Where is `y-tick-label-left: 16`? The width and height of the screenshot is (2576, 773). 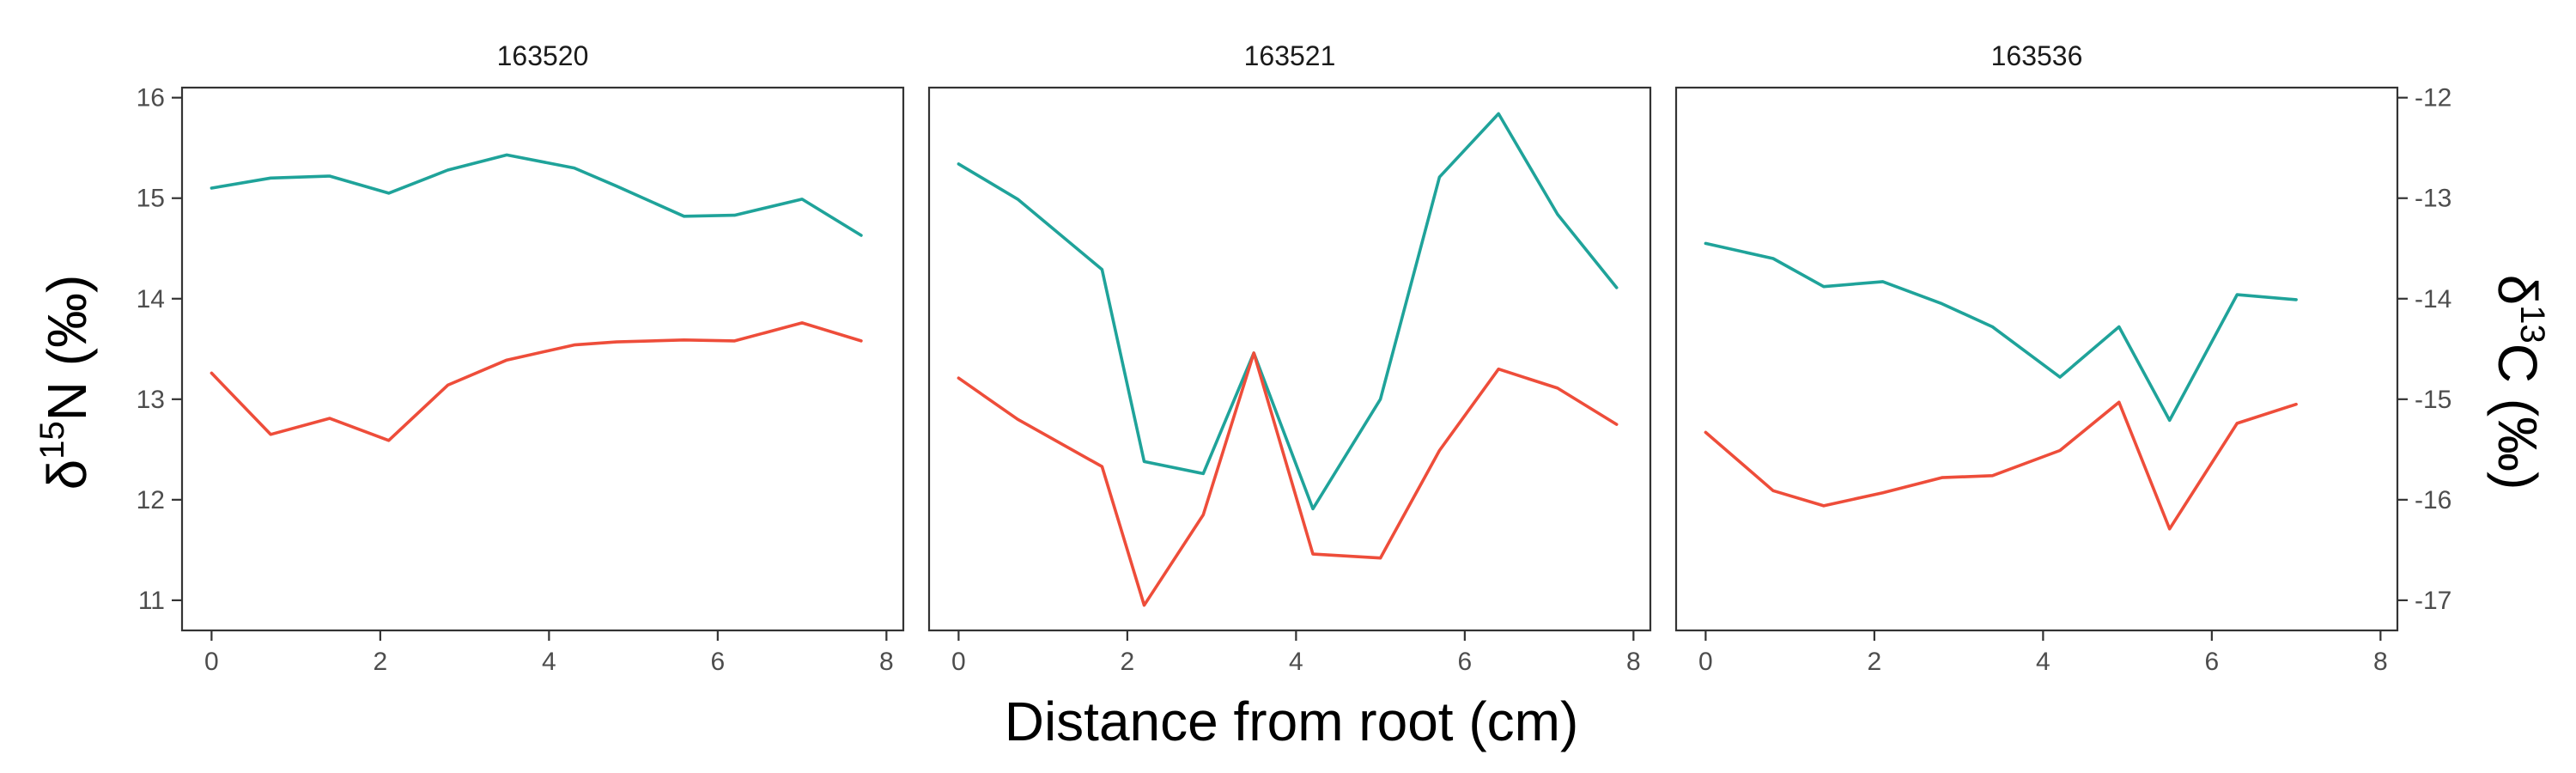
y-tick-label-left: 16 is located at coordinates (151, 98).